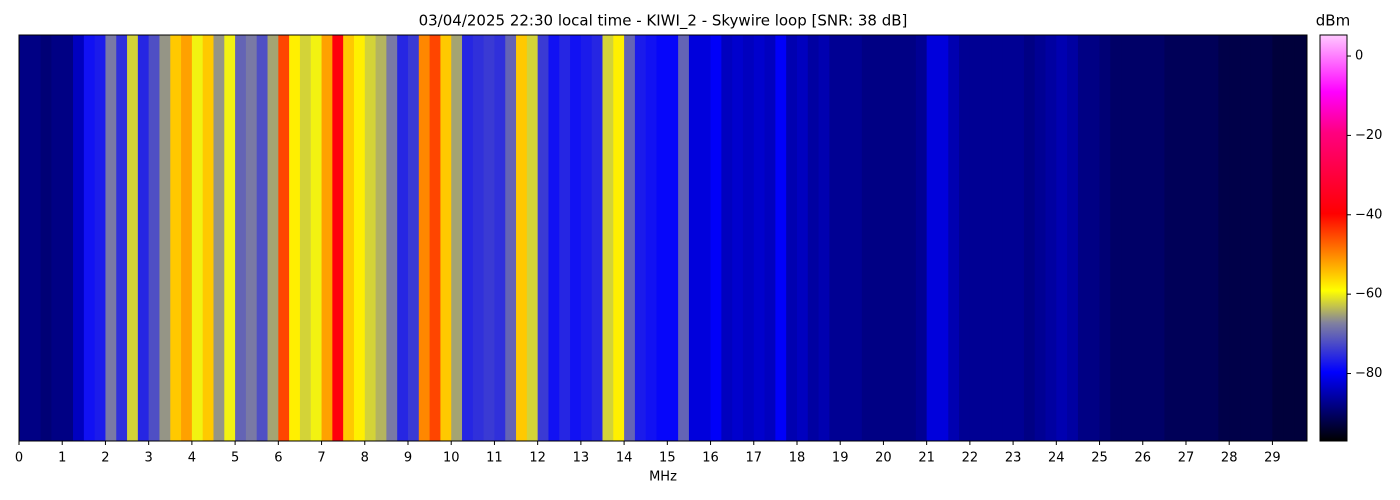  What do you see at coordinates (1333, 238) in the screenshot?
I see `colorbar` at bounding box center [1333, 238].